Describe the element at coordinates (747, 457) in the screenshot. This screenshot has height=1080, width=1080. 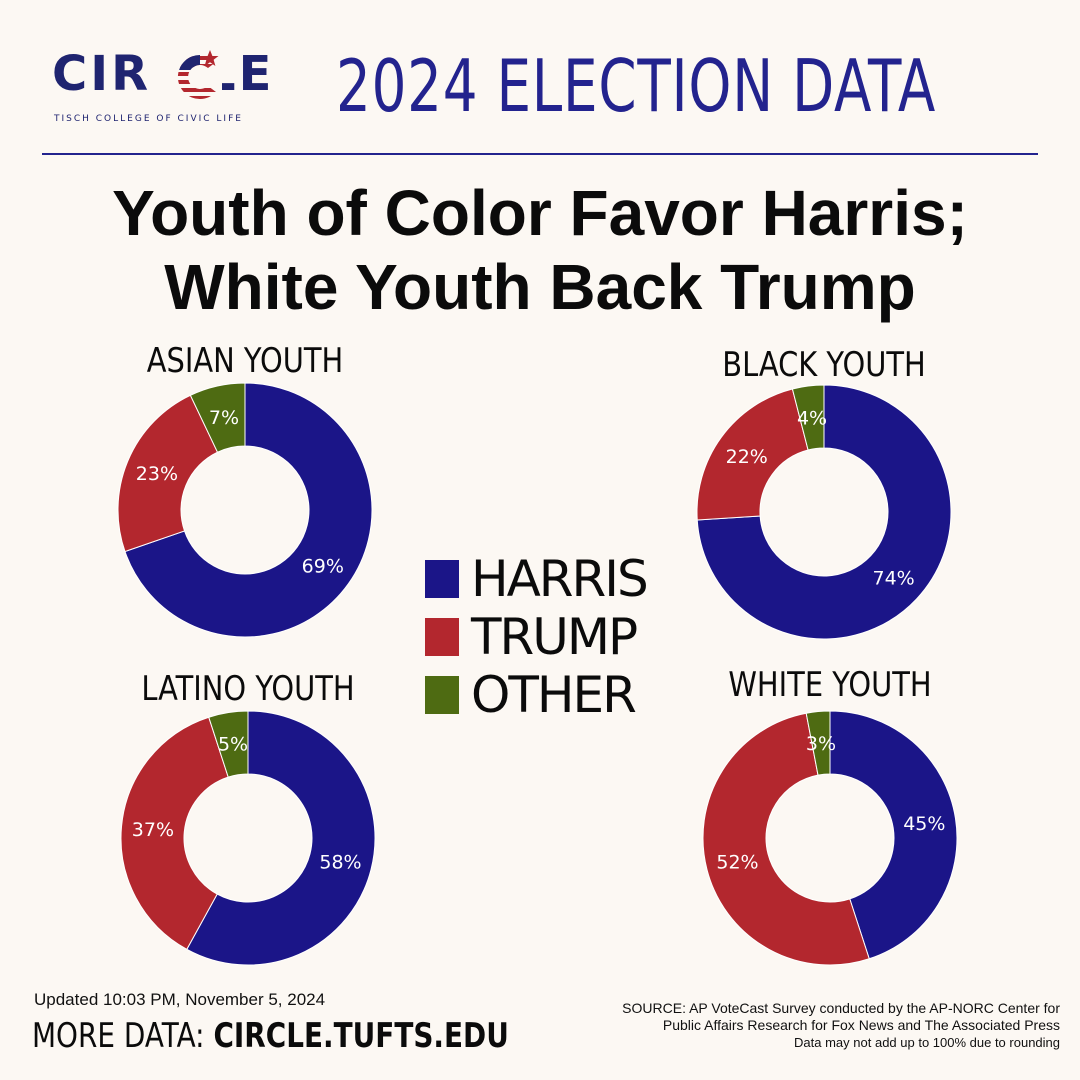
I see `black-label-trump: 22%` at that location.